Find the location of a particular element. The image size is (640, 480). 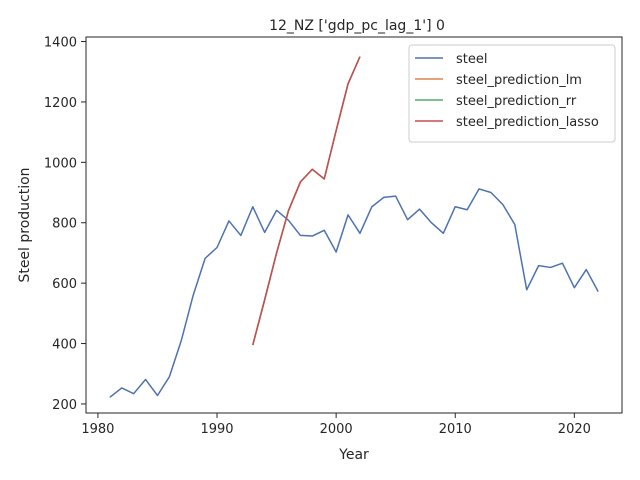

legend-label-steel-prediction-lm: steel_prediction_lm is located at coordinates (519, 80).